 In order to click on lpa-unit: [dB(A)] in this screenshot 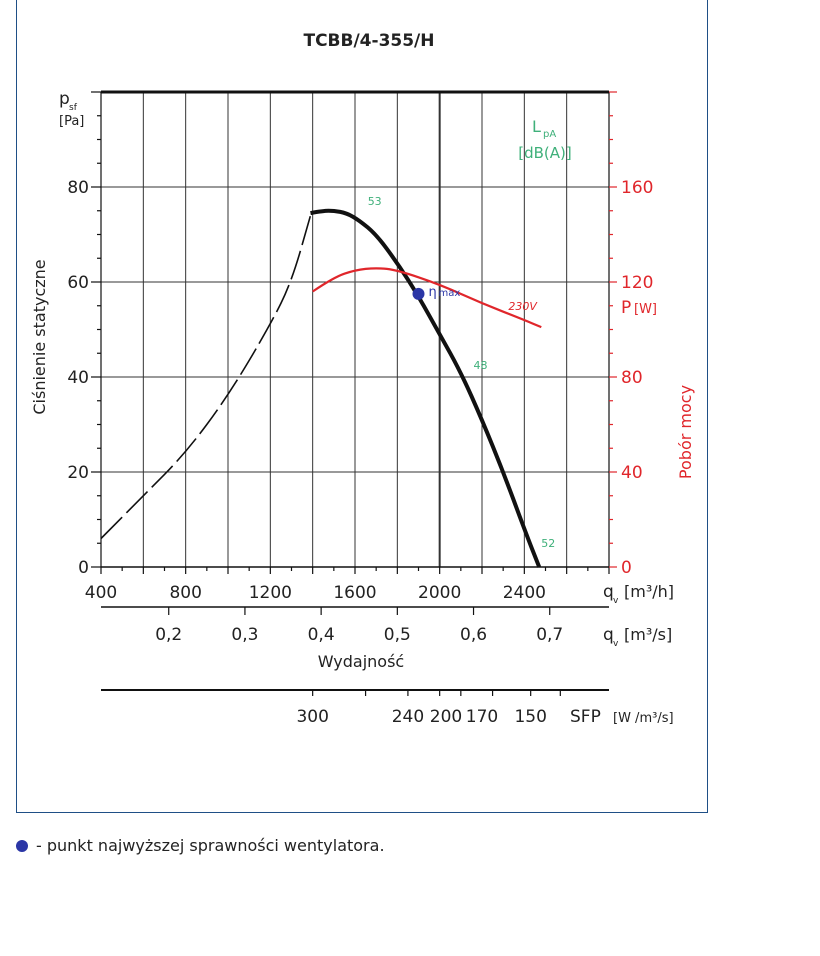, I will do `click(544, 153)`.